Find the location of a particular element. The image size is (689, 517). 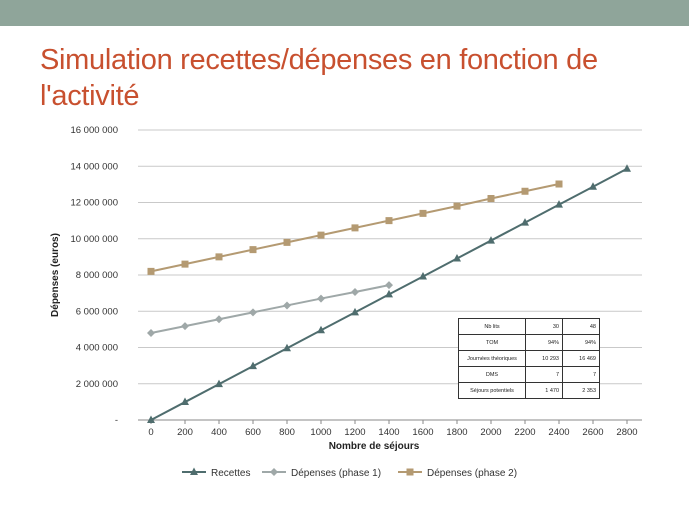

table-row-label: DMS is located at coordinates (492, 374).